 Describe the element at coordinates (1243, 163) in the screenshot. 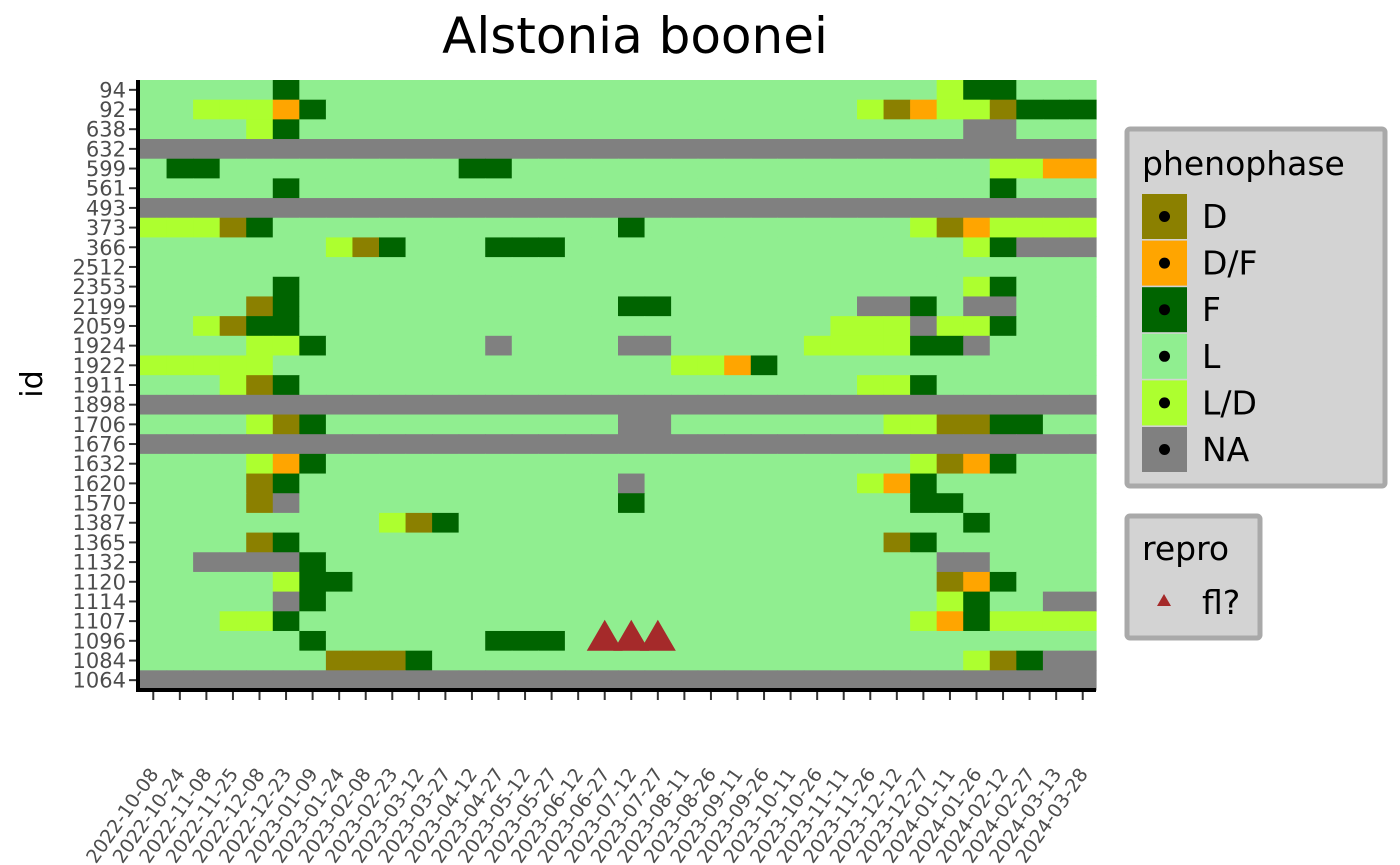

I see `phenophase-legend-title: phenophase` at that location.